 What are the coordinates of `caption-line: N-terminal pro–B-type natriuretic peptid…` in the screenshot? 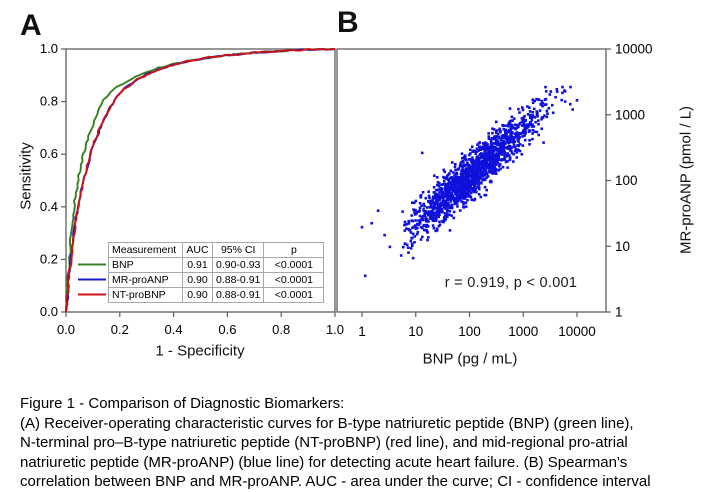 It's located at (324, 443).